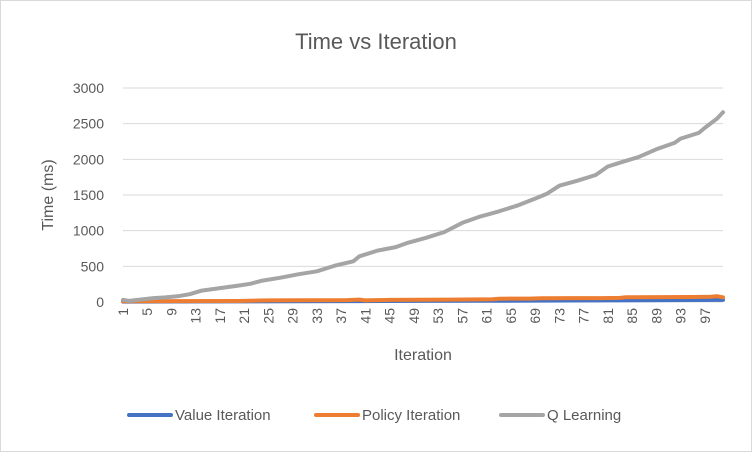 The height and width of the screenshot is (452, 752). I want to click on x-tick-label: 61, so click(487, 316).